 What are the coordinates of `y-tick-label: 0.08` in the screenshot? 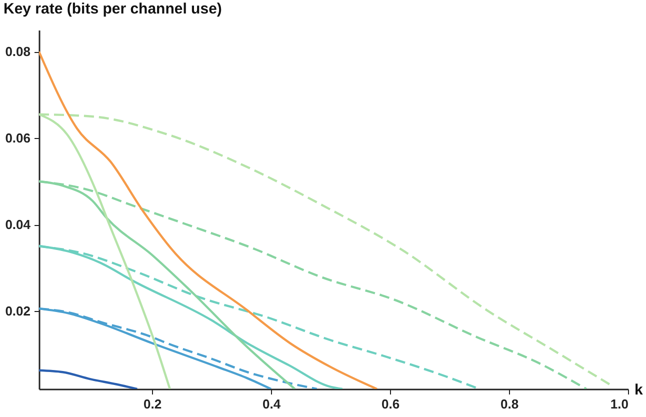 It's located at (17, 52).